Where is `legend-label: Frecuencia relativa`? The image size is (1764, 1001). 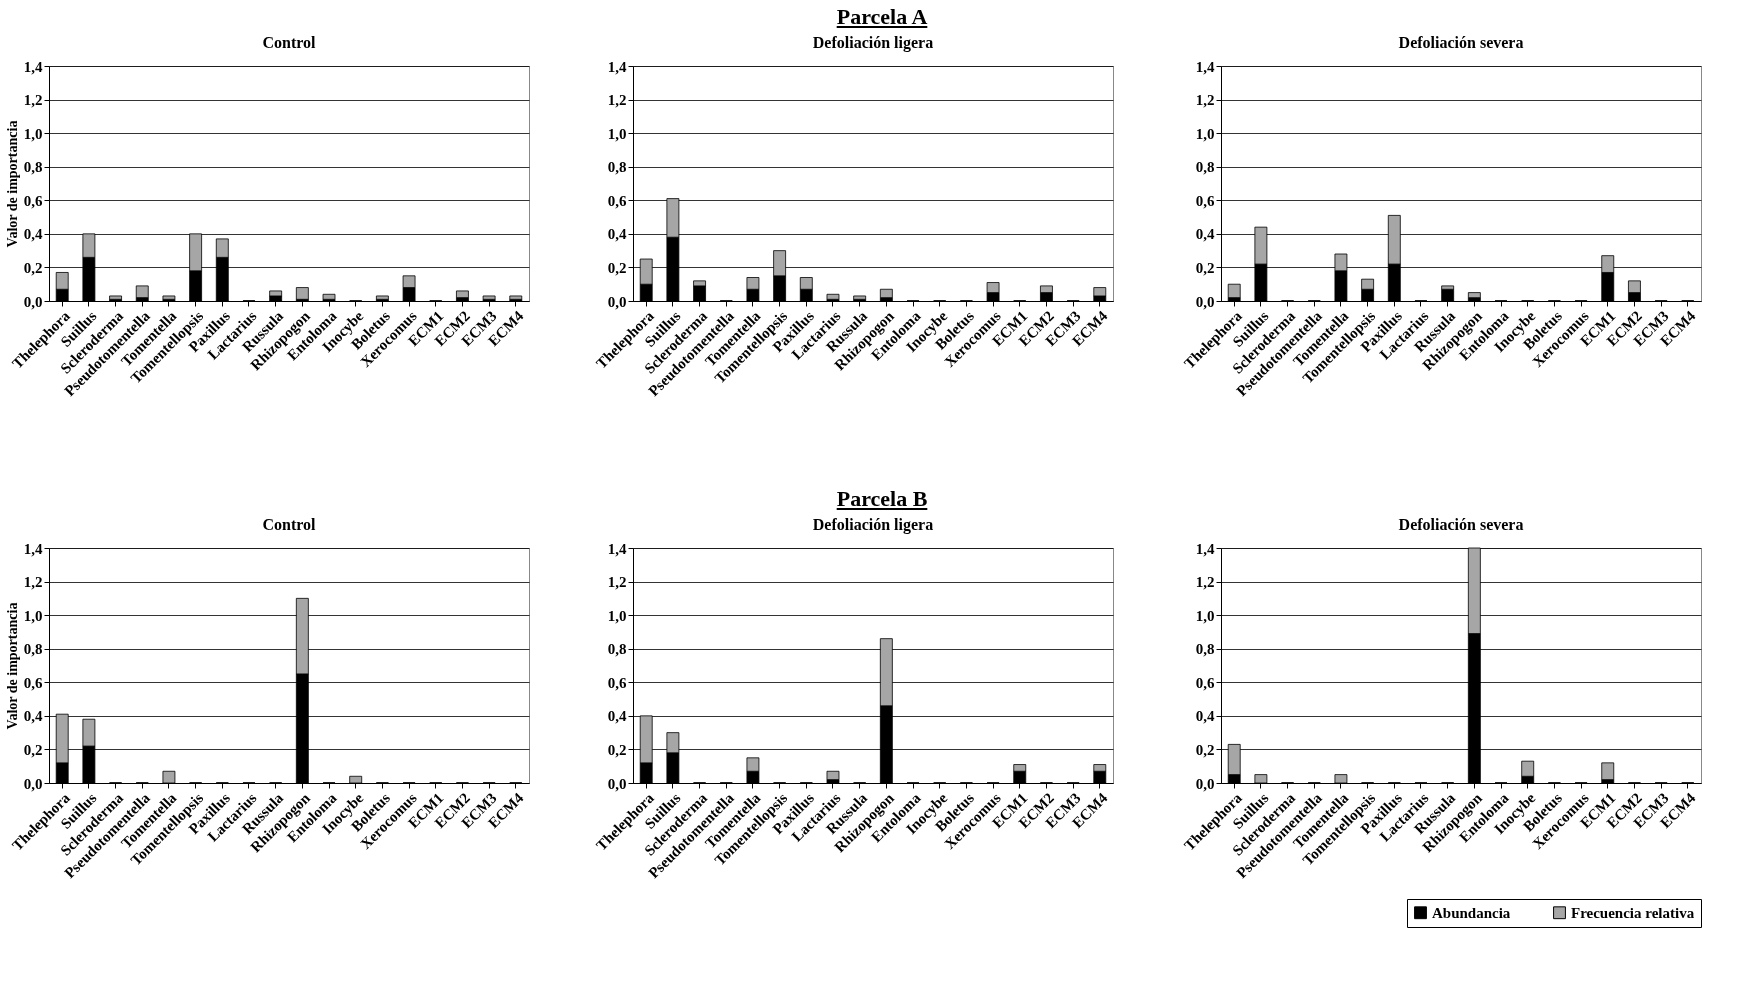
legend-label: Frecuencia relativa is located at coordinates (1633, 912).